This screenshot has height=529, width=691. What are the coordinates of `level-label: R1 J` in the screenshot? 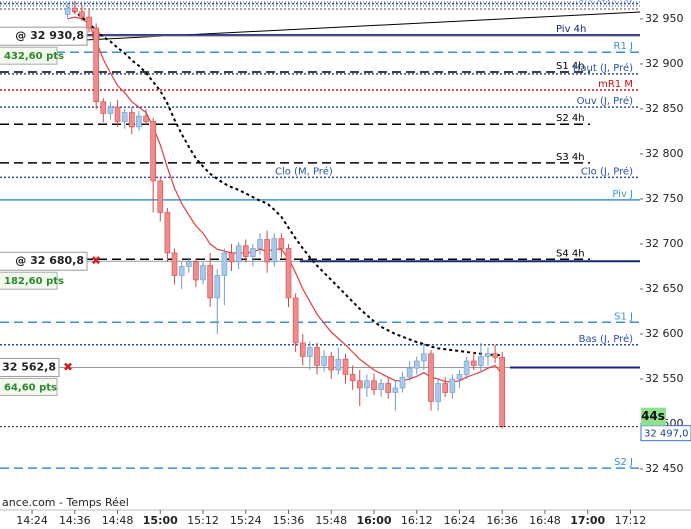 It's located at (623, 46).